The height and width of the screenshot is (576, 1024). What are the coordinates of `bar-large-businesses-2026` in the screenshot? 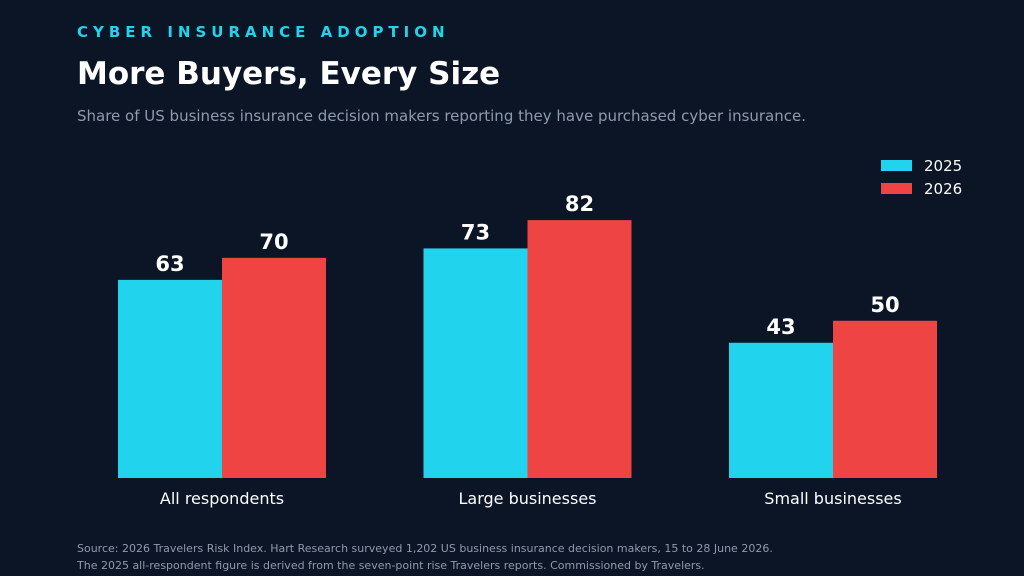 It's located at (579, 349).